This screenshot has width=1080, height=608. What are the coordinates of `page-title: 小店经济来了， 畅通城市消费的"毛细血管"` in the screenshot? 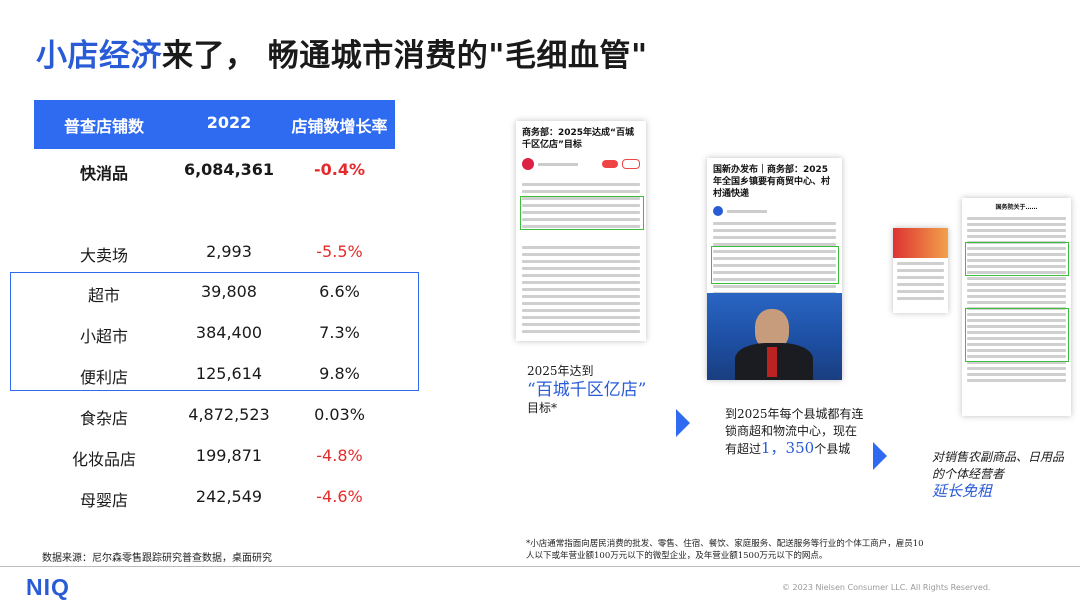 It's located at (342, 52).